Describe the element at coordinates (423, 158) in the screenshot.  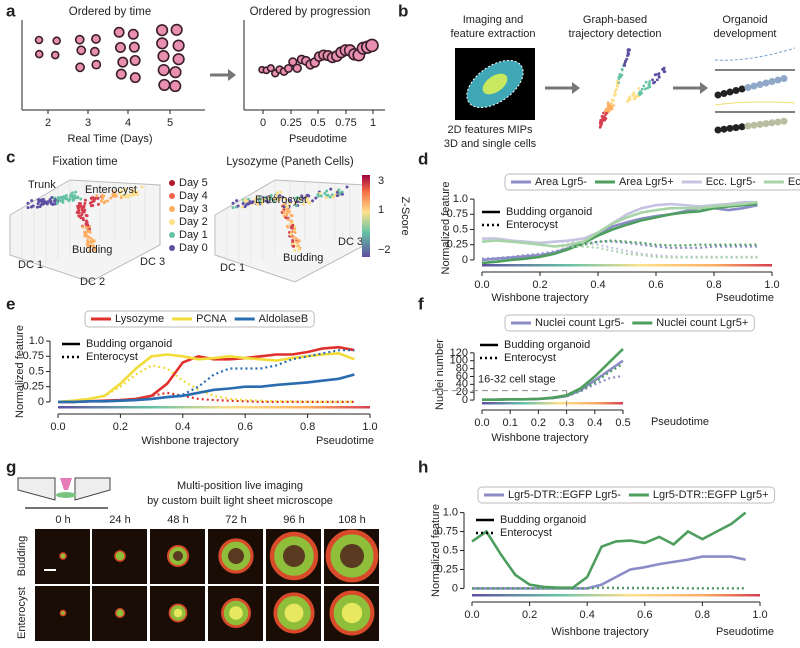
I see `panel-label: d` at that location.